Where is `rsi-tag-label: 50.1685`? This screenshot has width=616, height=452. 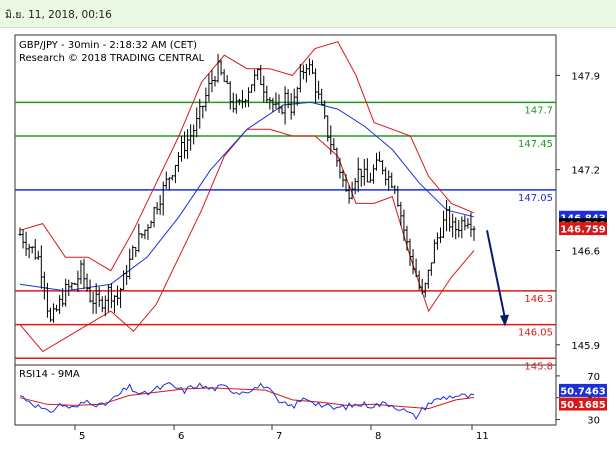
rsi-tag-label: 50.1685 is located at coordinates (583, 405).